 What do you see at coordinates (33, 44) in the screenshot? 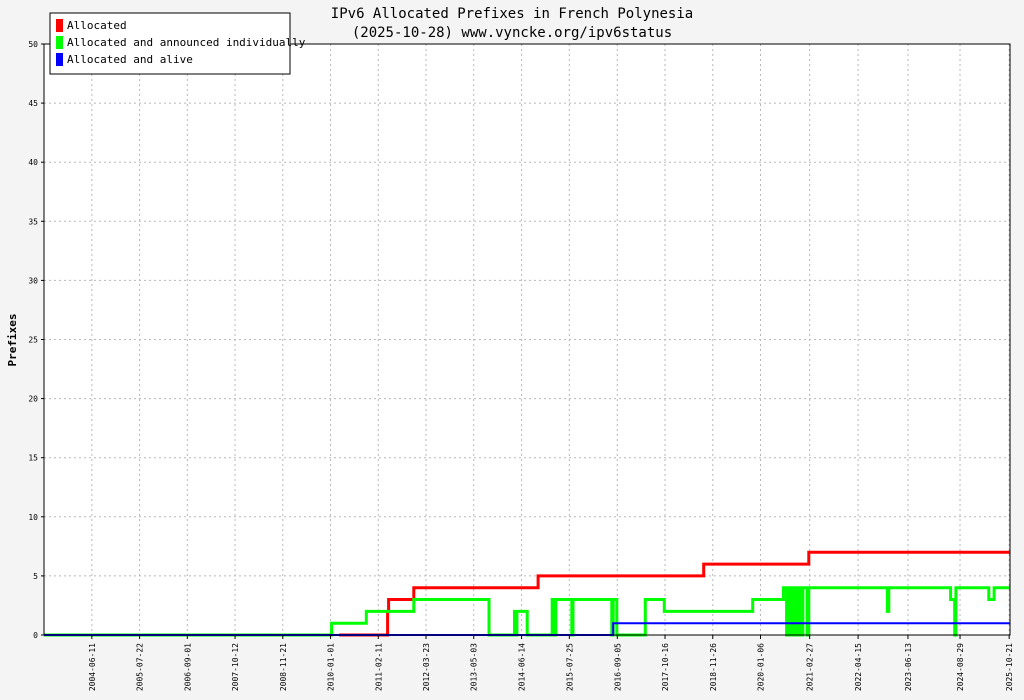
I see `y-tick-label: 50` at bounding box center [33, 44].